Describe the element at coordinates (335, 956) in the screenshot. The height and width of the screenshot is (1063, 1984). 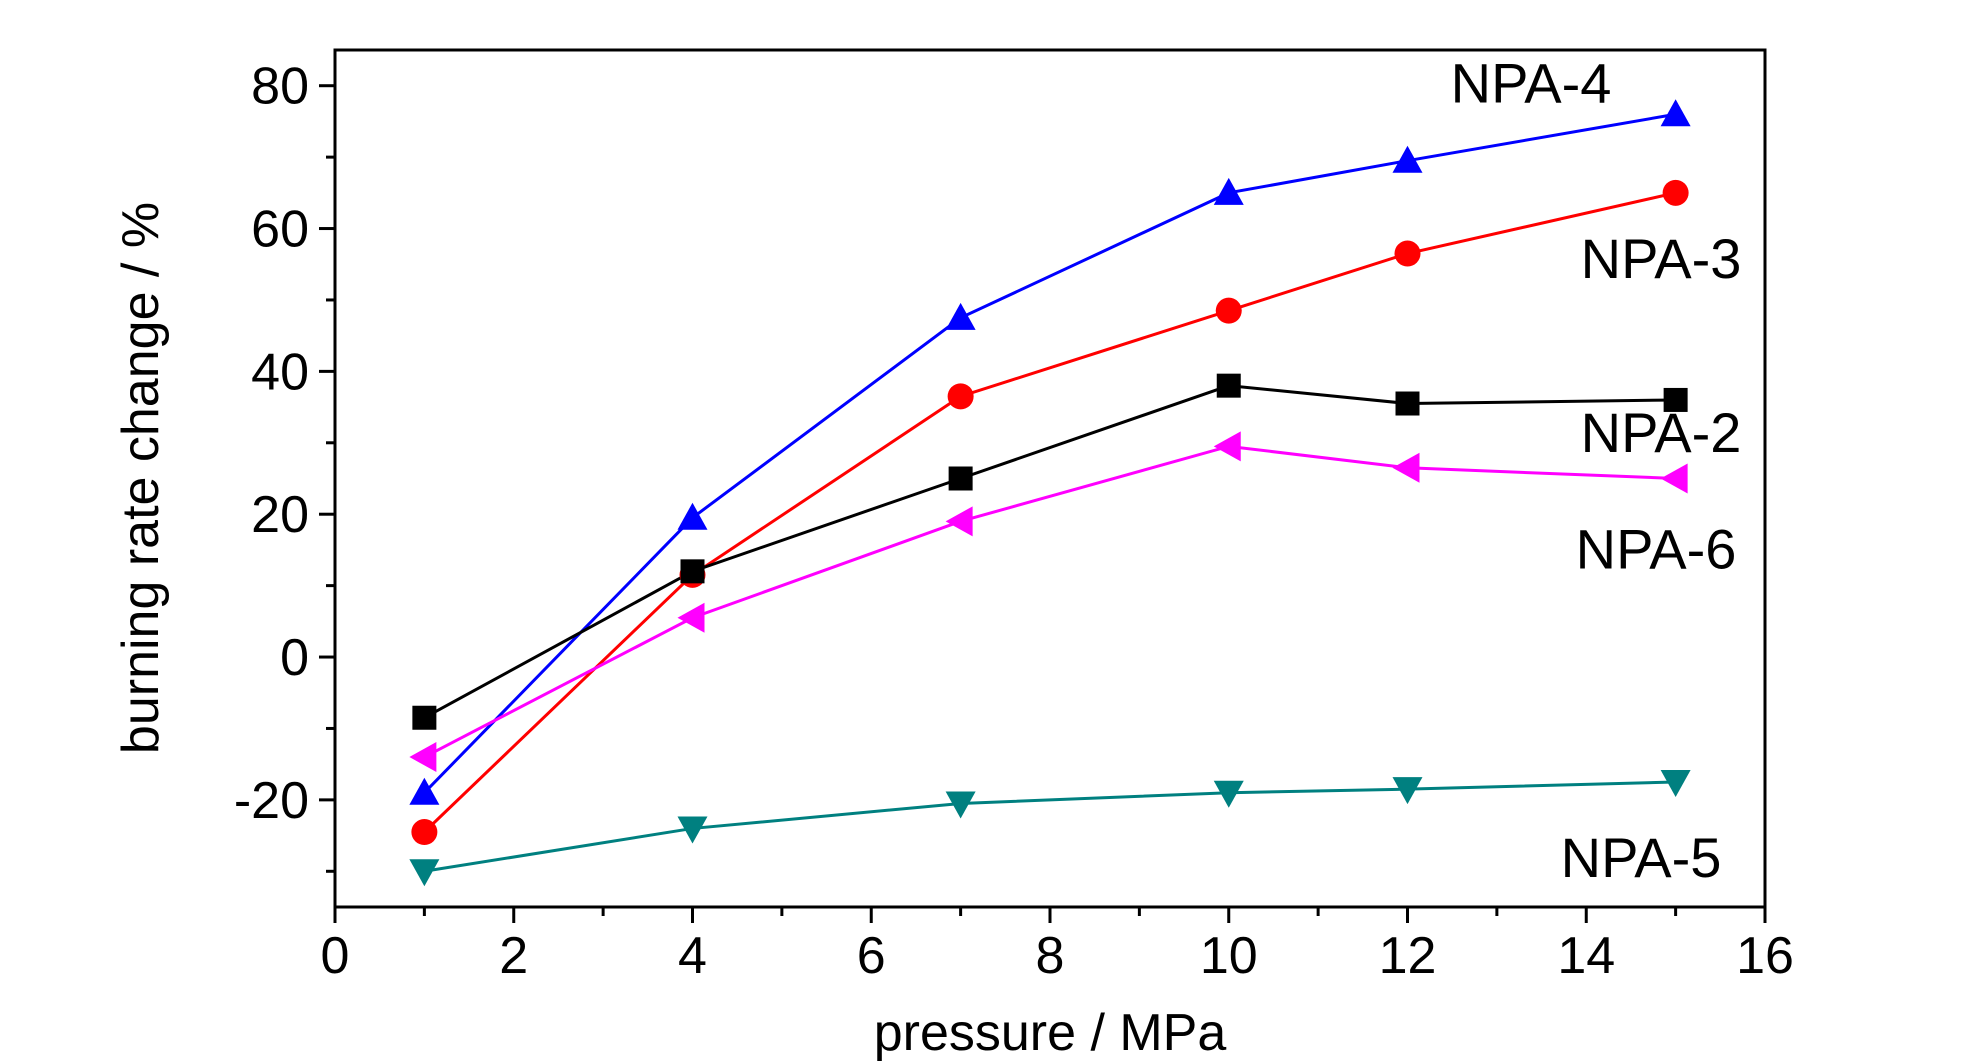
I see `x-tick-label: 0` at that location.